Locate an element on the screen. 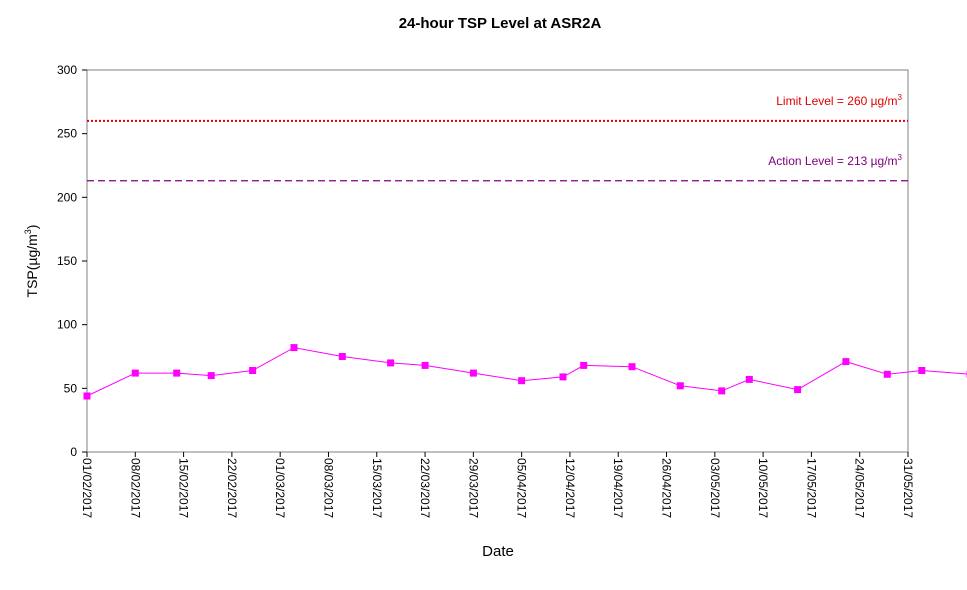 The height and width of the screenshot is (590, 967). x-tick-label: 19/04/2017 is located at coordinates (618, 488).